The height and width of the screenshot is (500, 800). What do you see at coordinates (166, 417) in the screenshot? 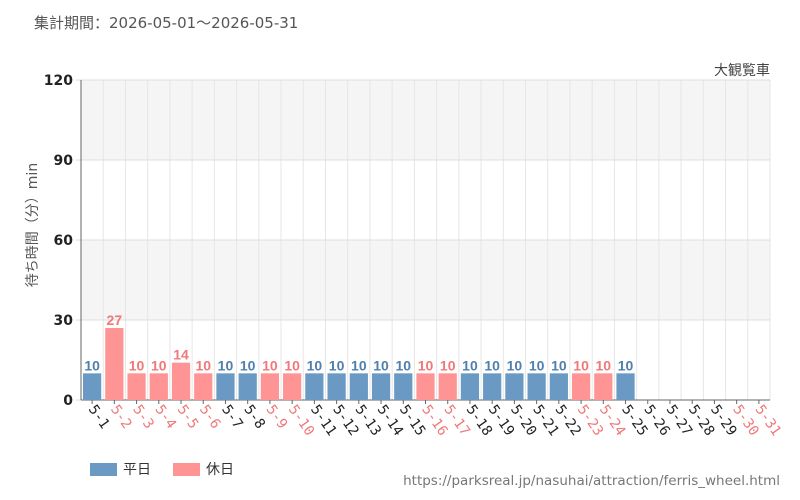
I see `x-tick-label: 5-4` at bounding box center [166, 417].